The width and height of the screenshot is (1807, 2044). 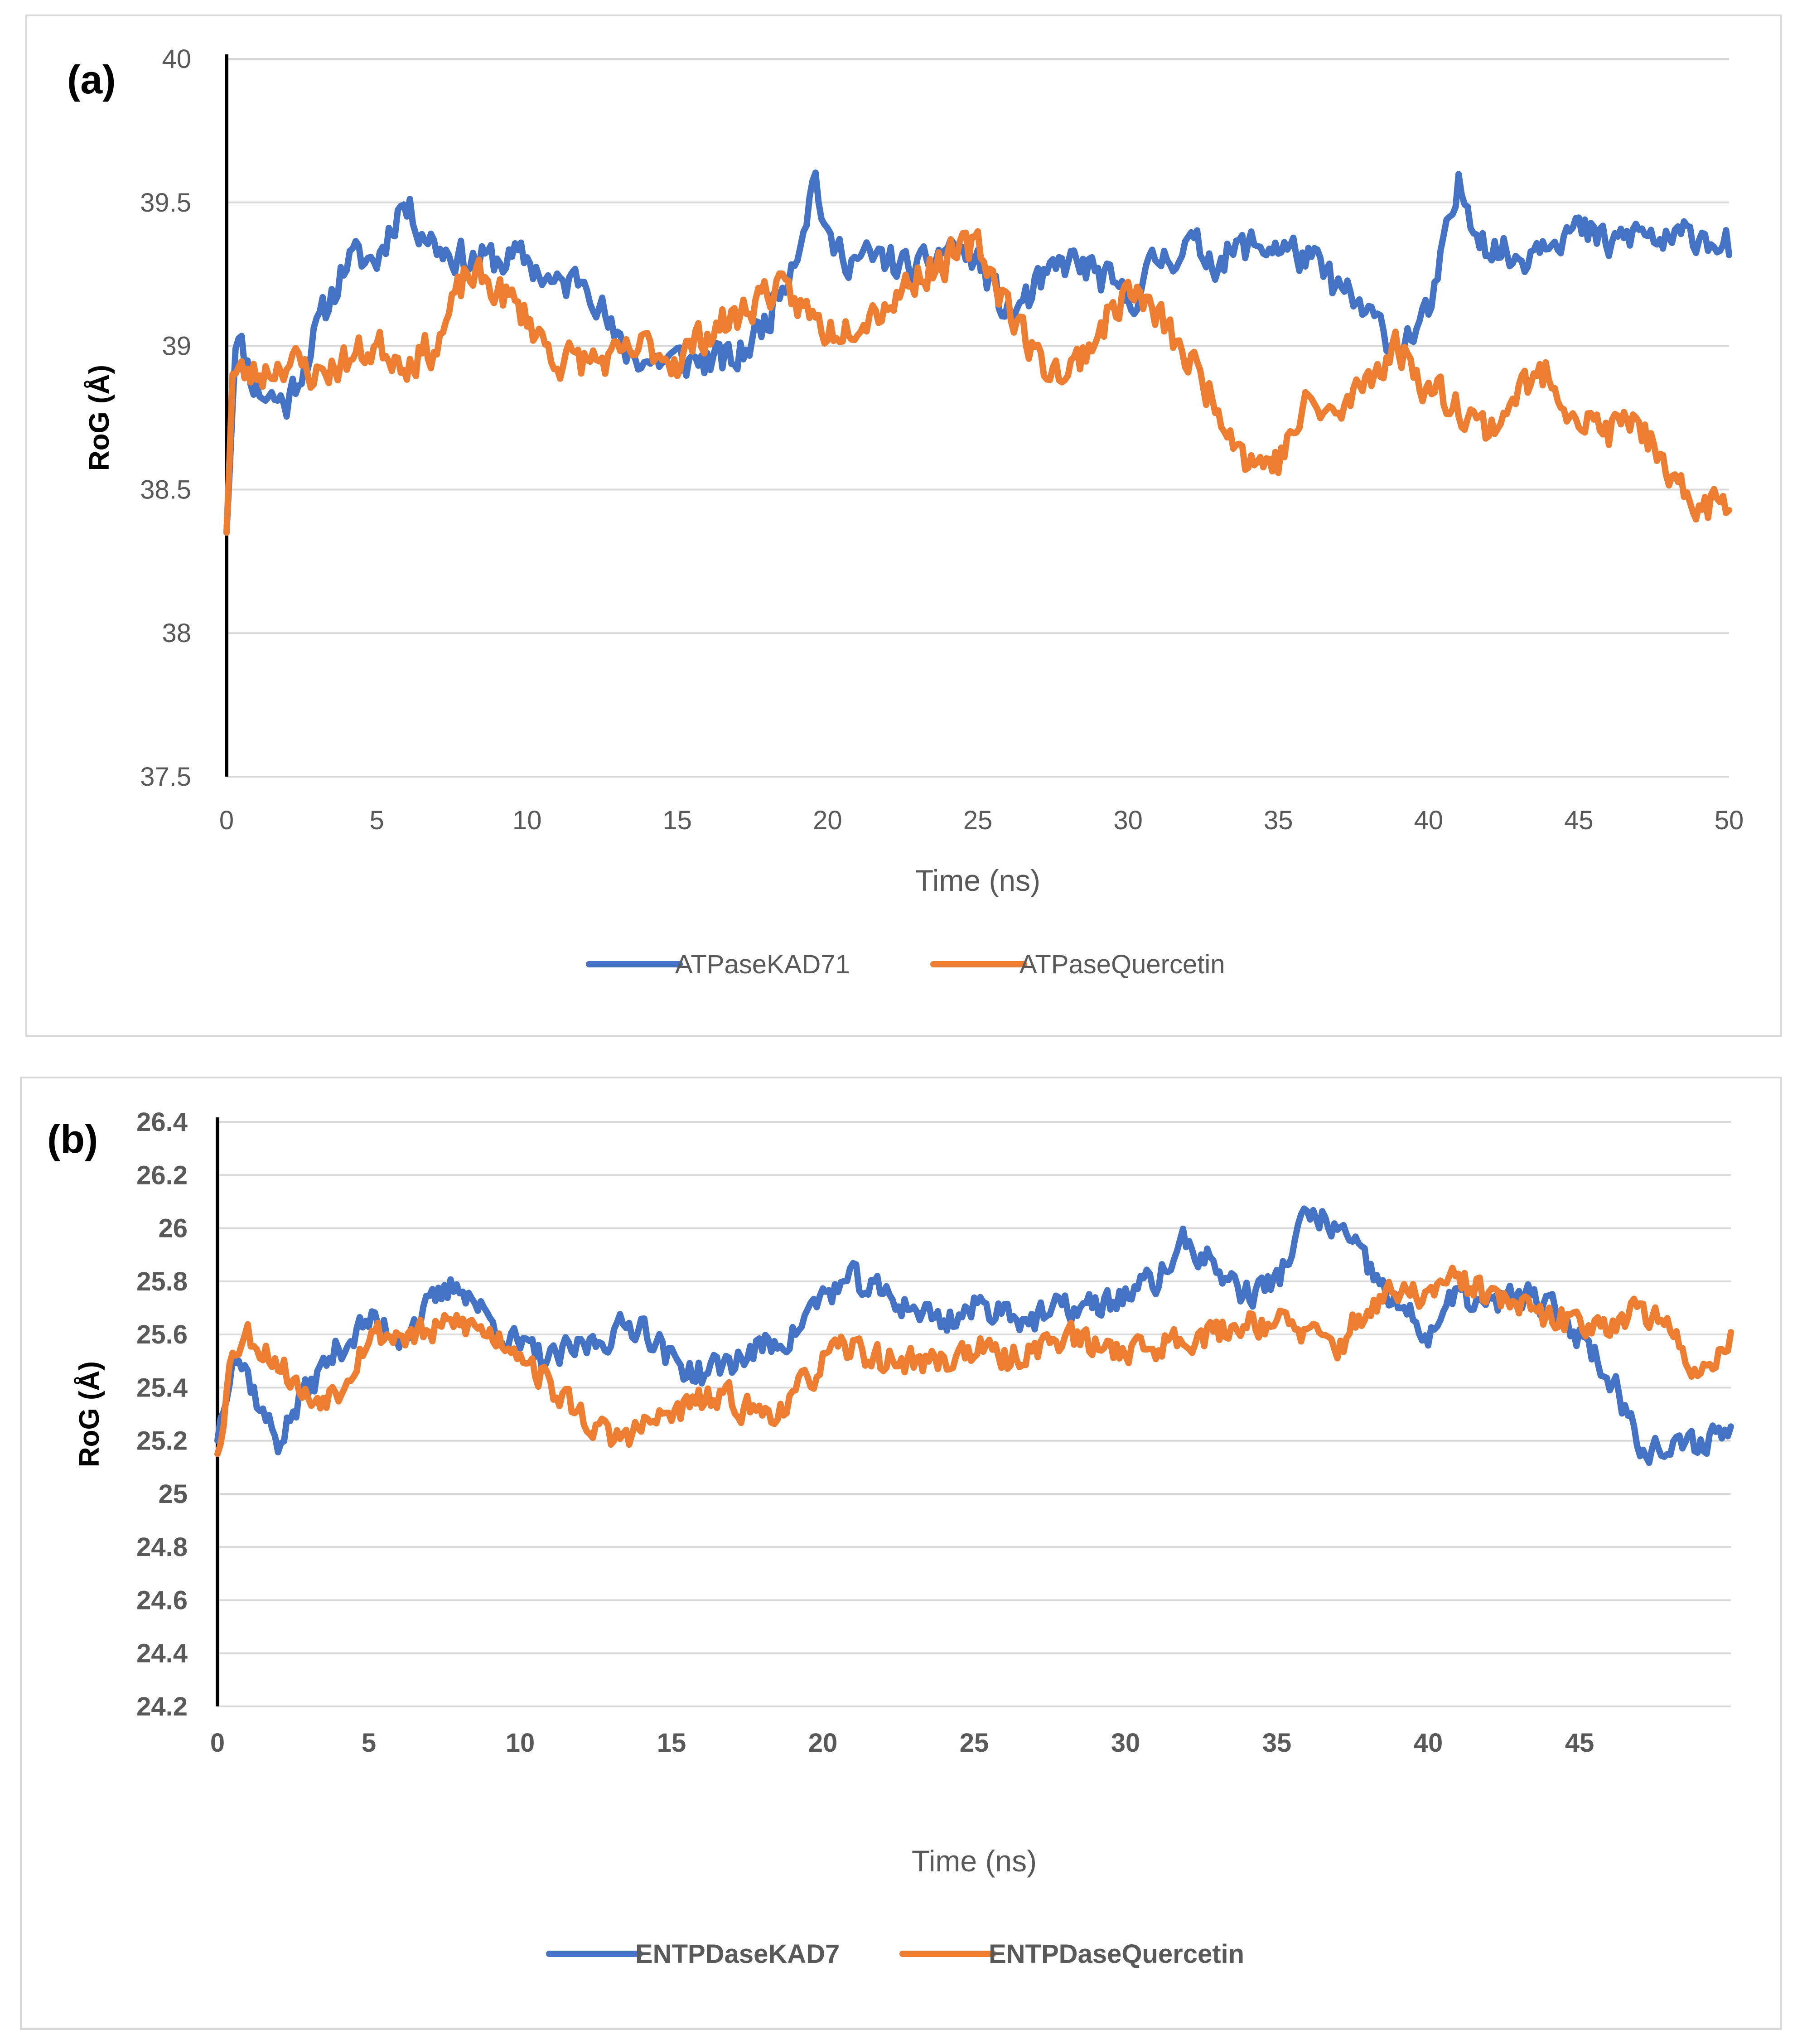 I want to click on legend-label: ATPaseKAD71, so click(x=763, y=964).